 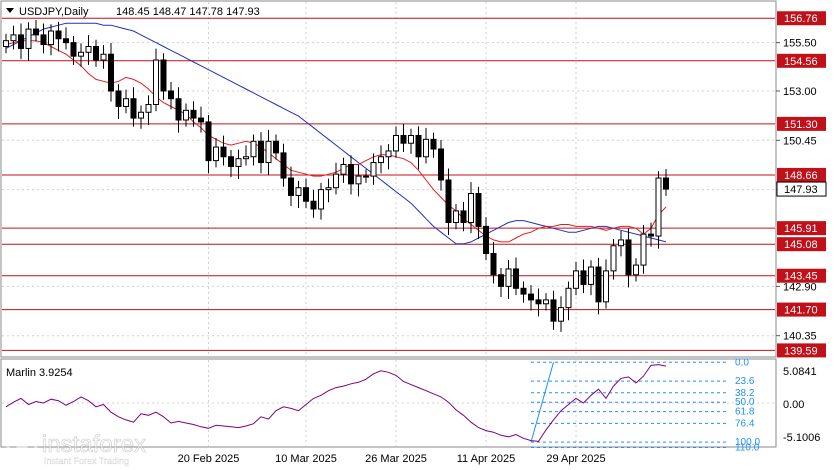 I want to click on current-price-tag, so click(x=801, y=189).